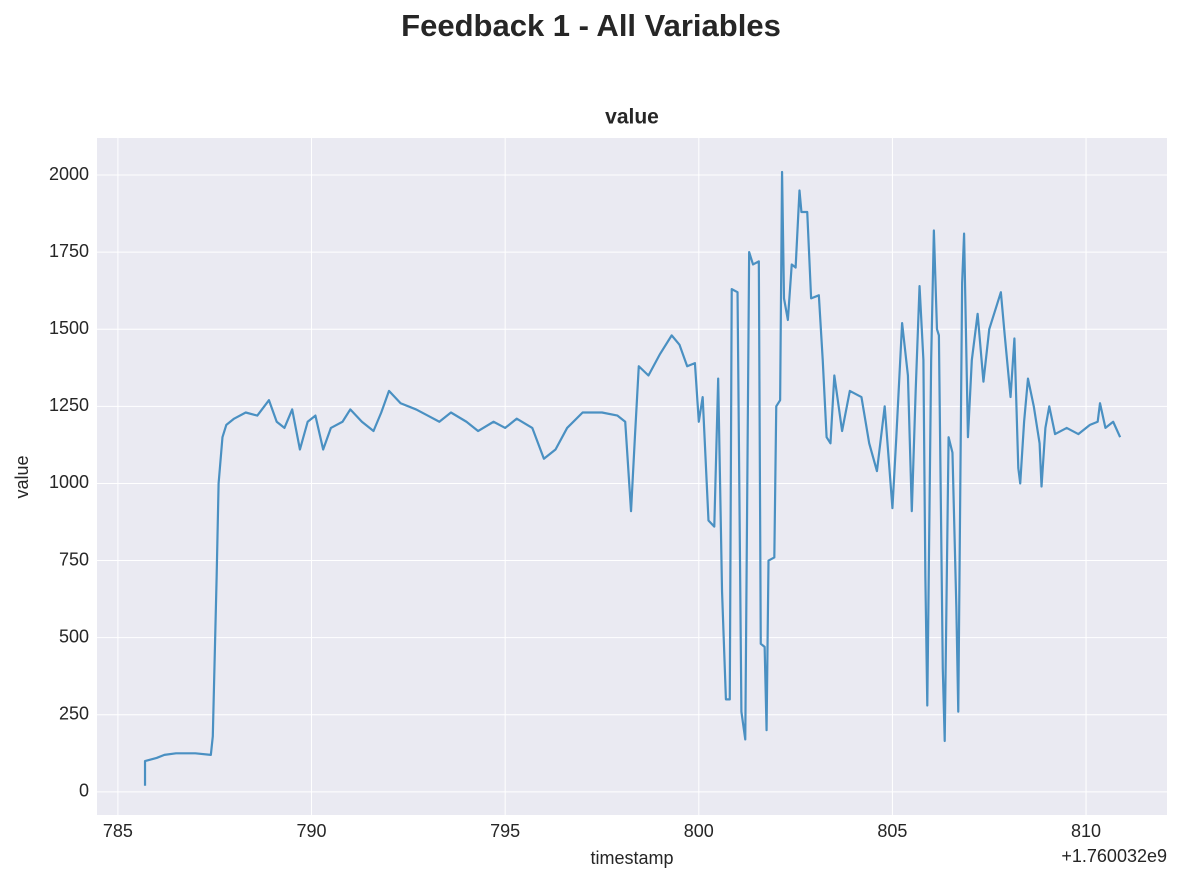  I want to click on chart-title: Feedback 1 - All Variables, so click(591, 25).